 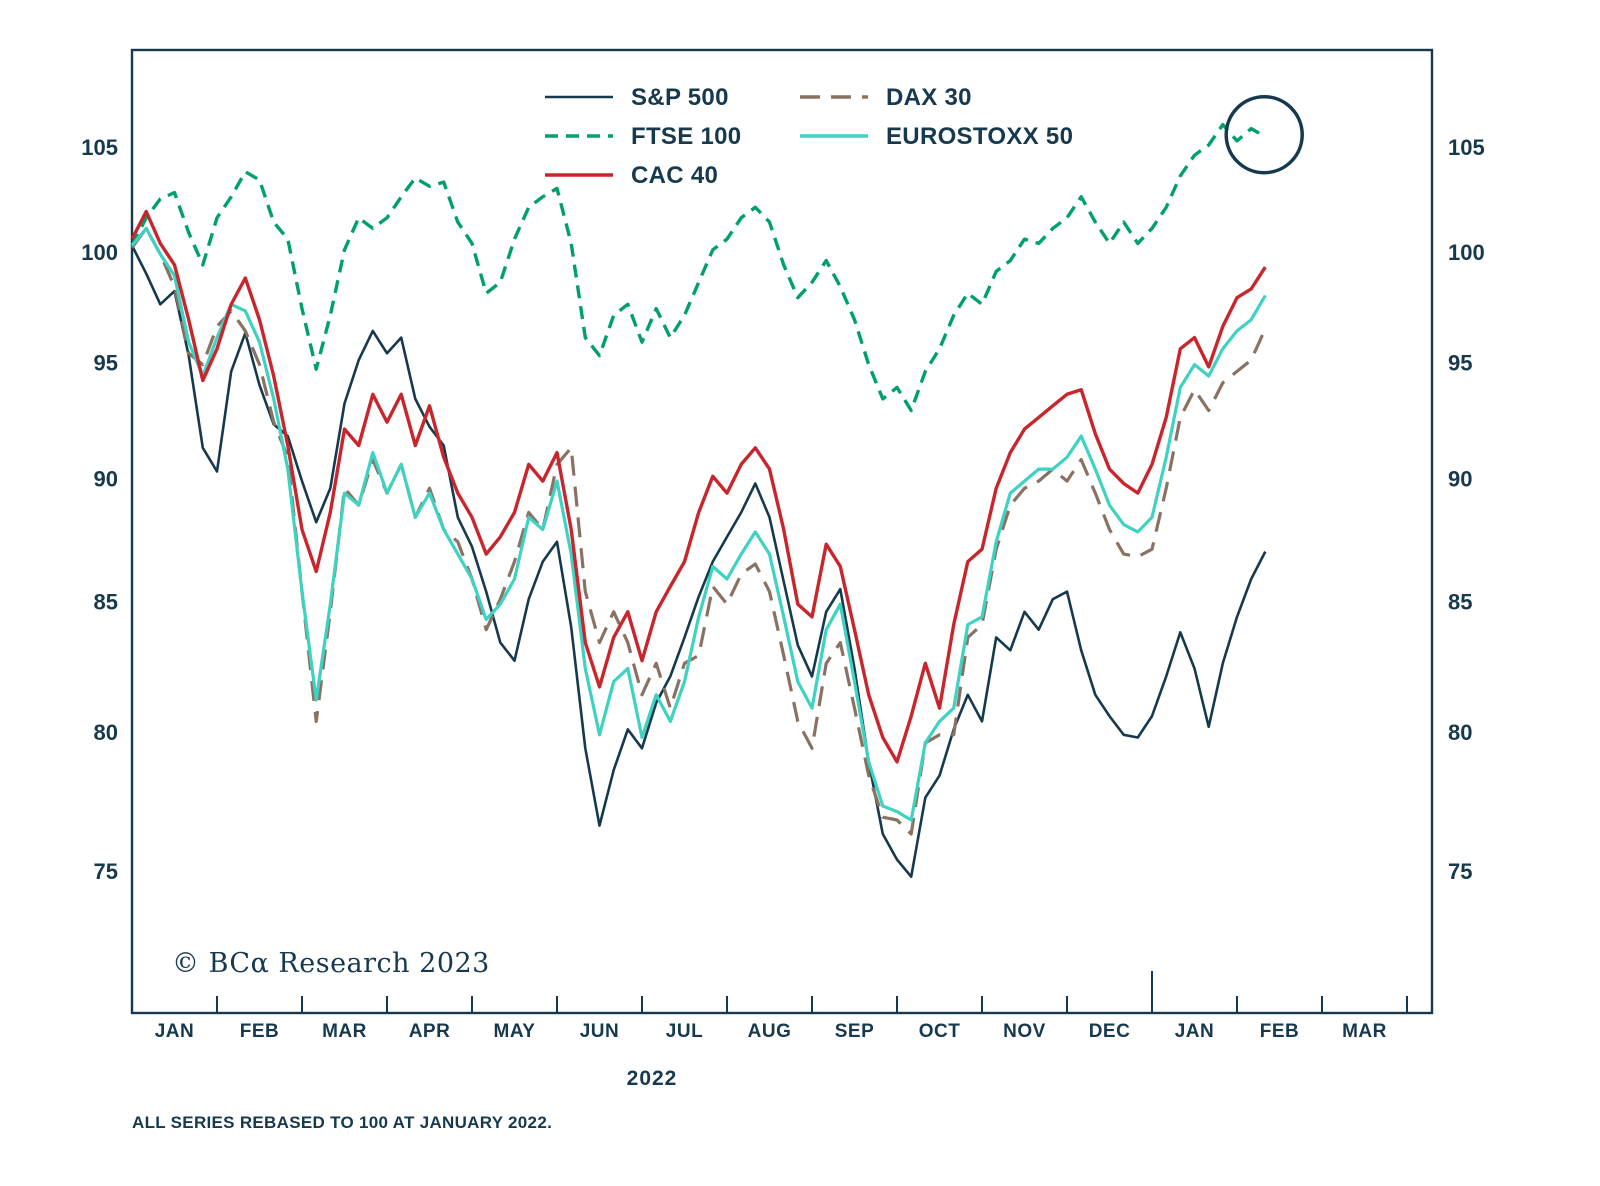 What do you see at coordinates (1024, 1031) in the screenshot?
I see `x-month-label: NOV` at bounding box center [1024, 1031].